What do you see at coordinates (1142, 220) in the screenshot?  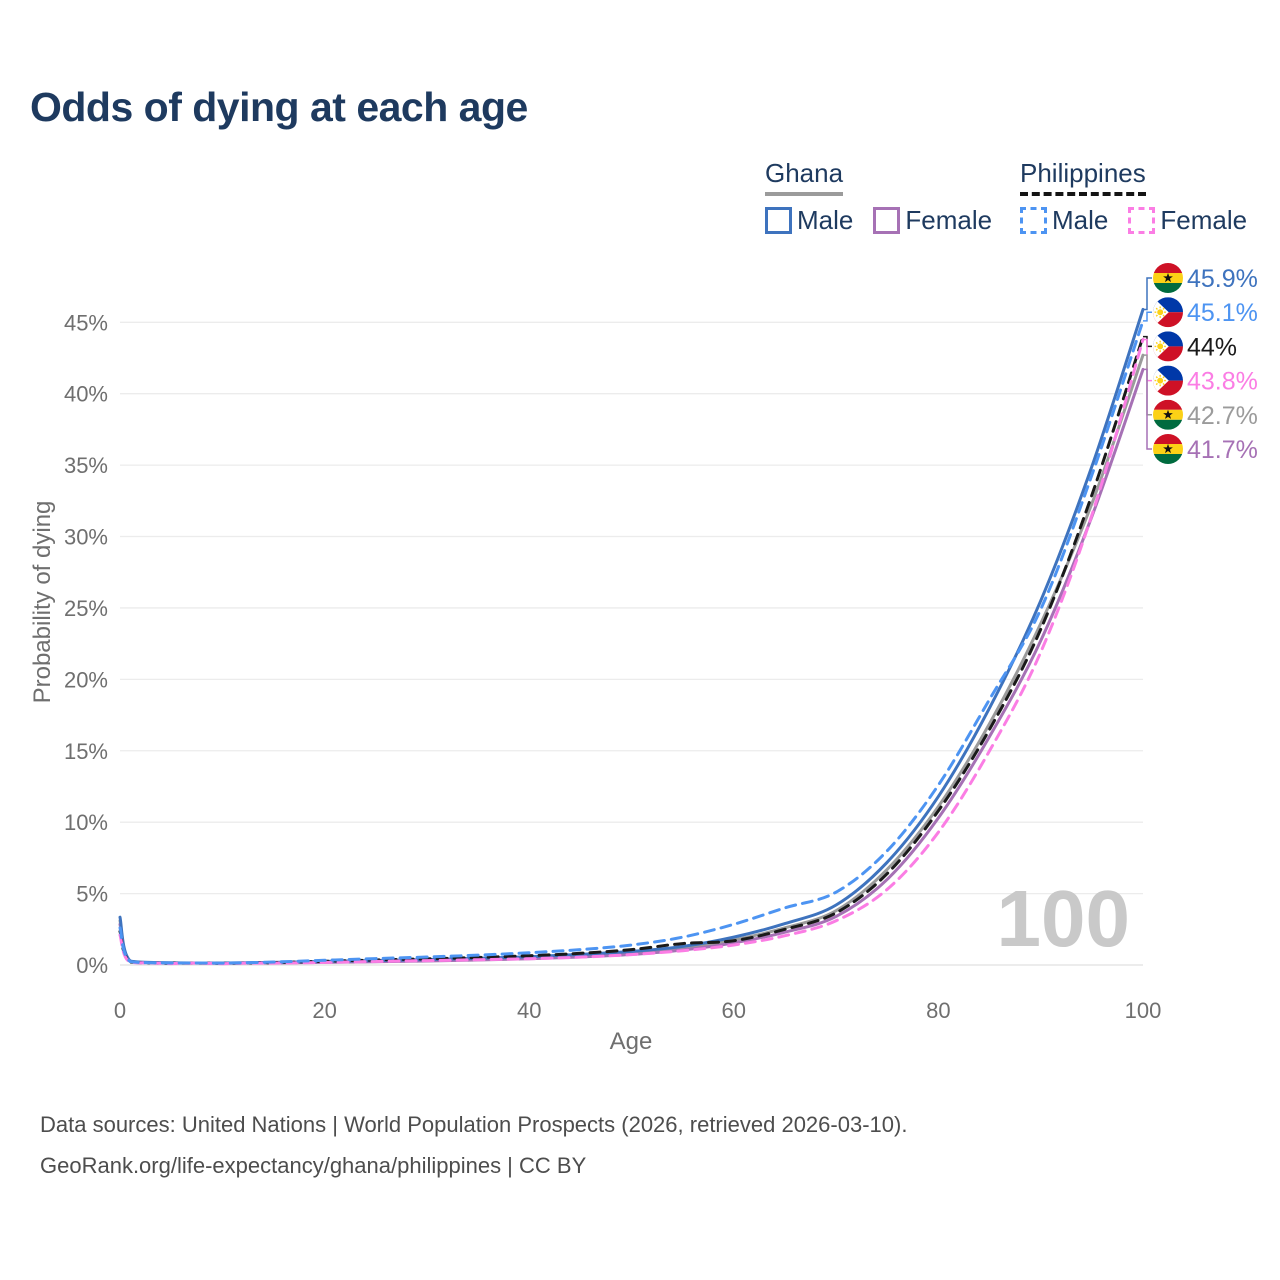 I see `legend-swatch-philippines-female` at bounding box center [1142, 220].